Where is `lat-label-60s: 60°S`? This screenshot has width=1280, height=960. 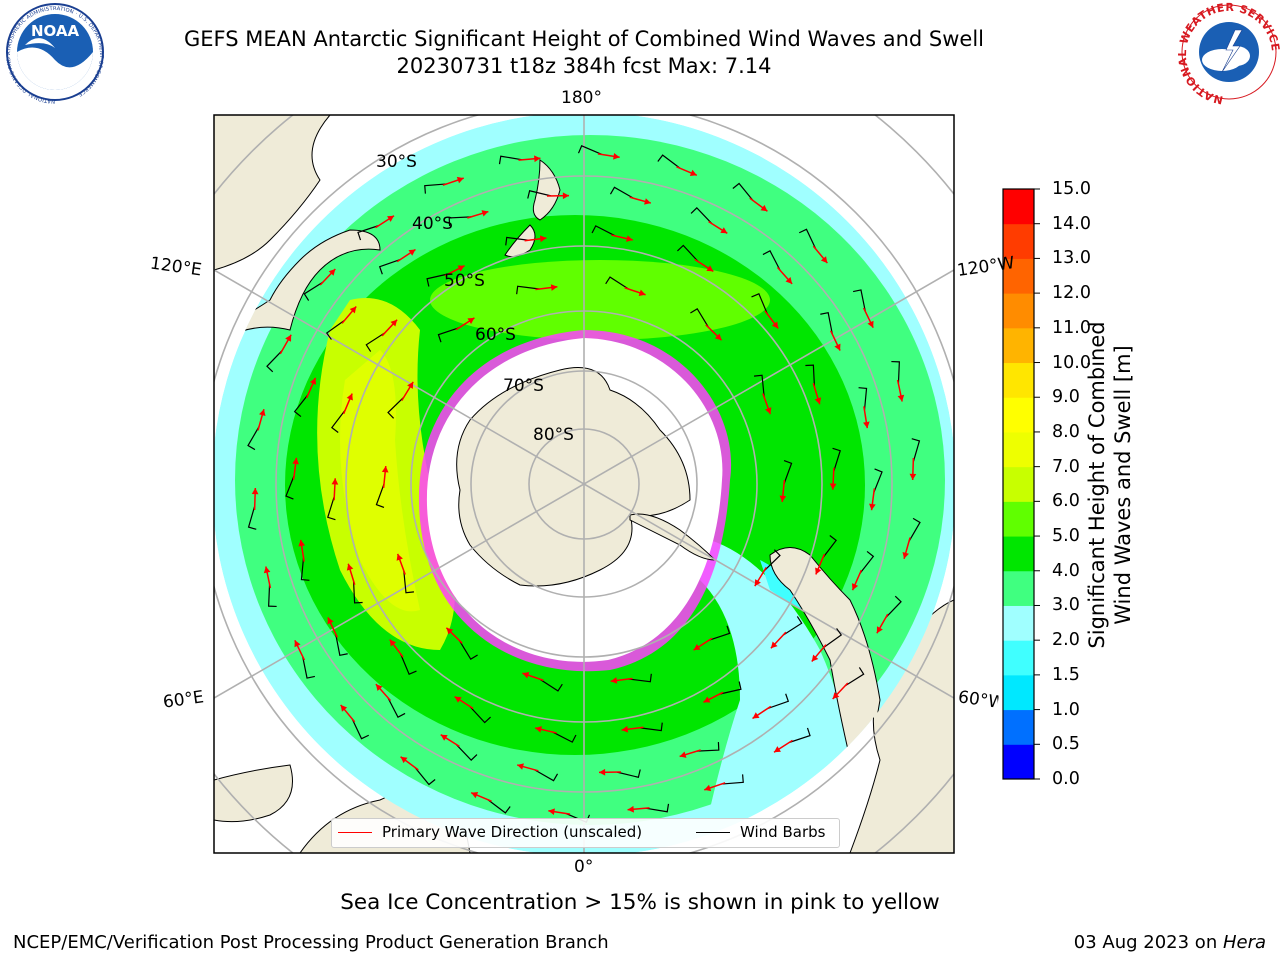 lat-label-60s: 60°S is located at coordinates (495, 335).